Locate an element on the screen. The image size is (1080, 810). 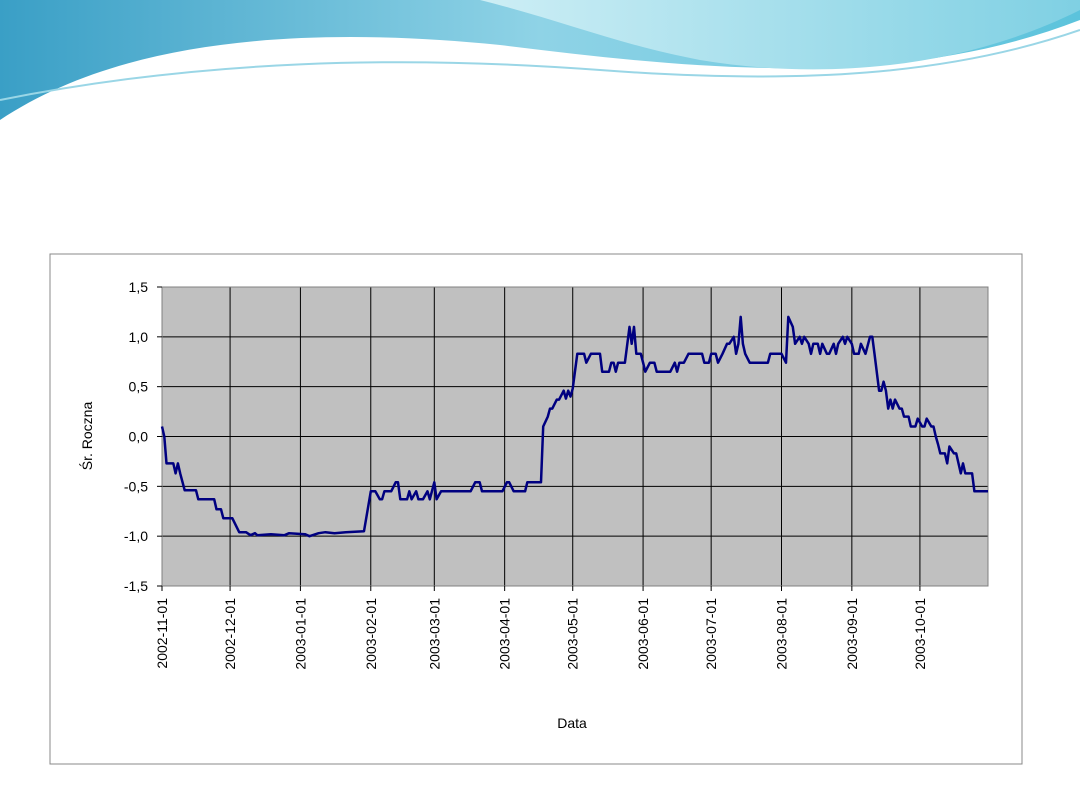
decoration is located at coordinates (540, 60).